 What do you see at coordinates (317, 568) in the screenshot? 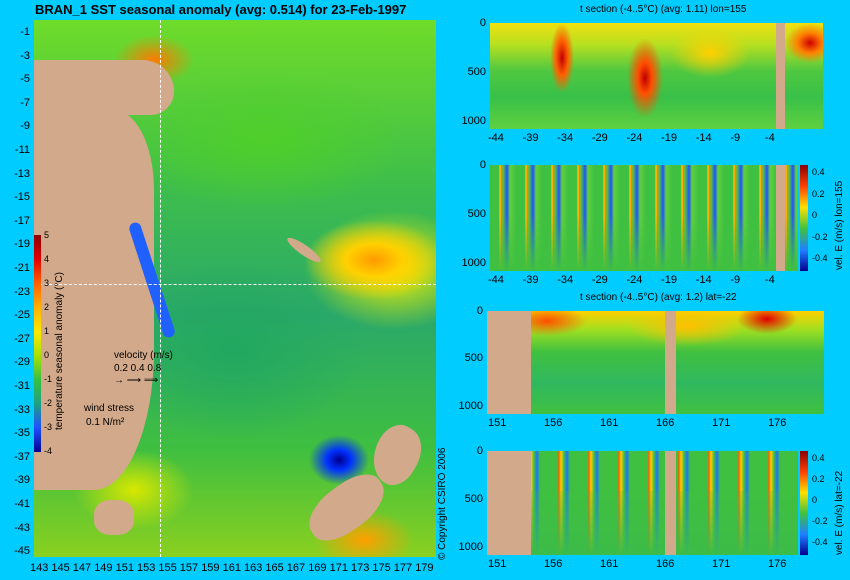
I see `map-lon-tick: 169` at bounding box center [317, 568].